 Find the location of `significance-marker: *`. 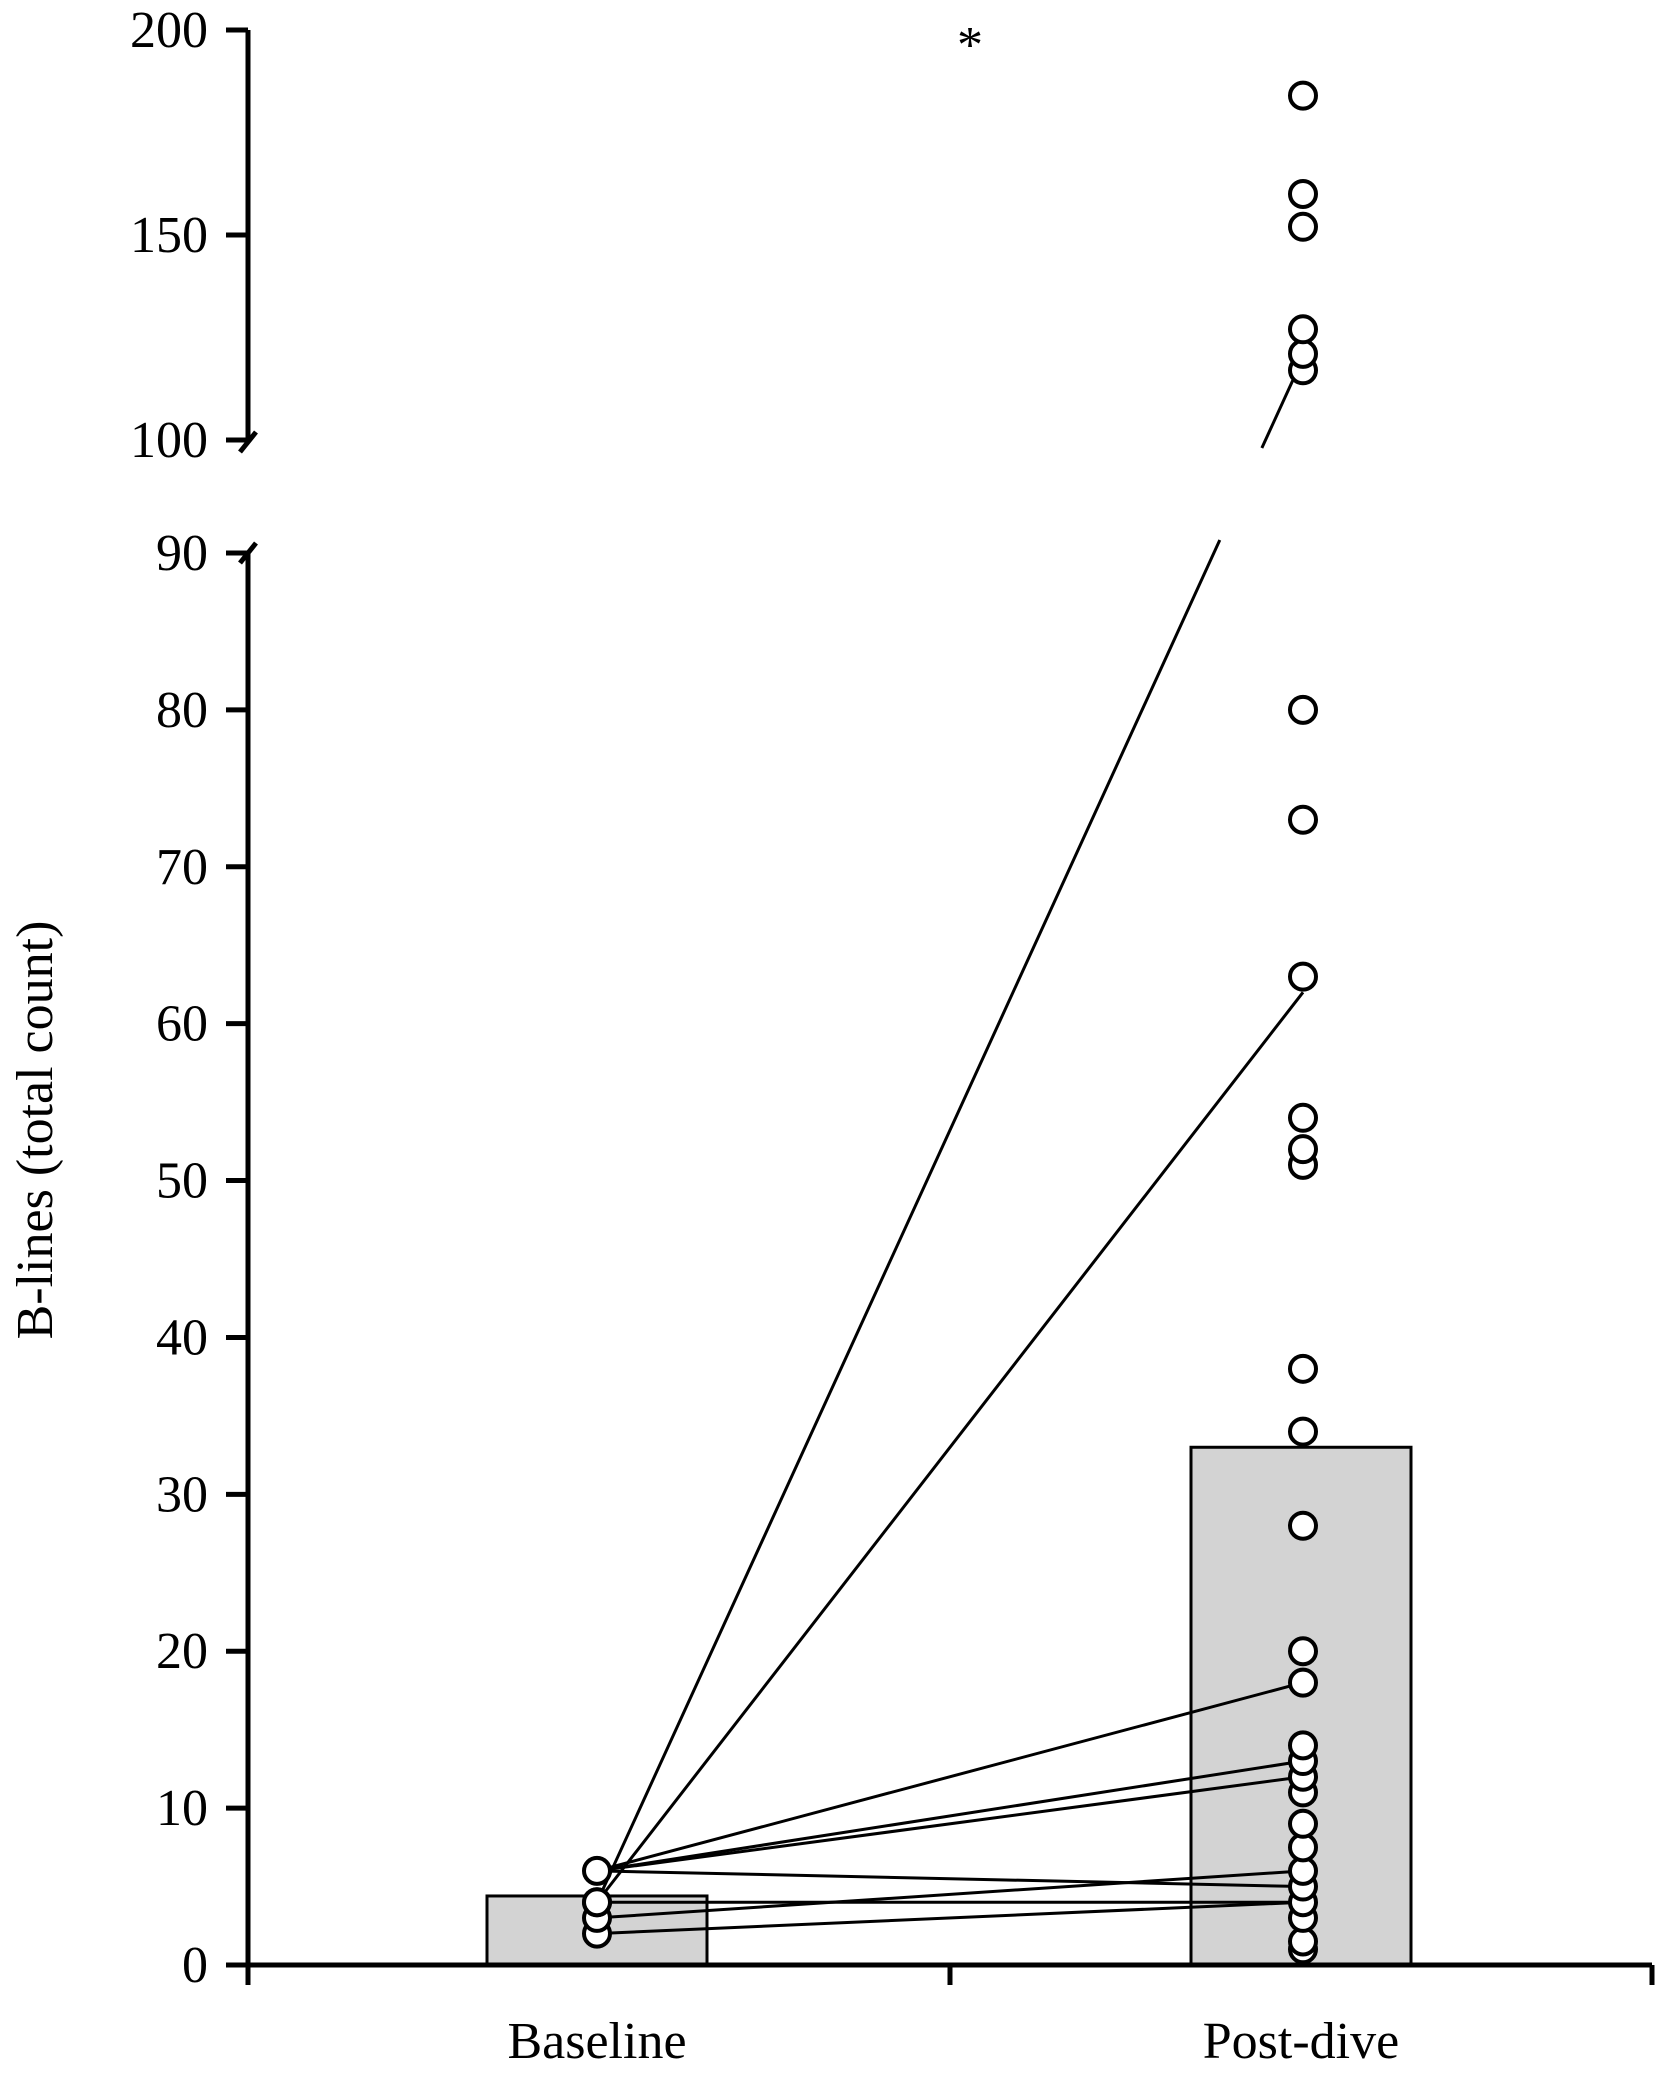

significance-marker: * is located at coordinates (970, 45).